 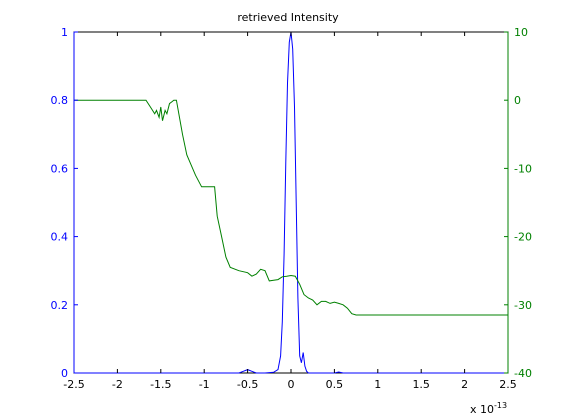 What do you see at coordinates (335, 384) in the screenshot?
I see `x-tick-label: 0.5` at bounding box center [335, 384].